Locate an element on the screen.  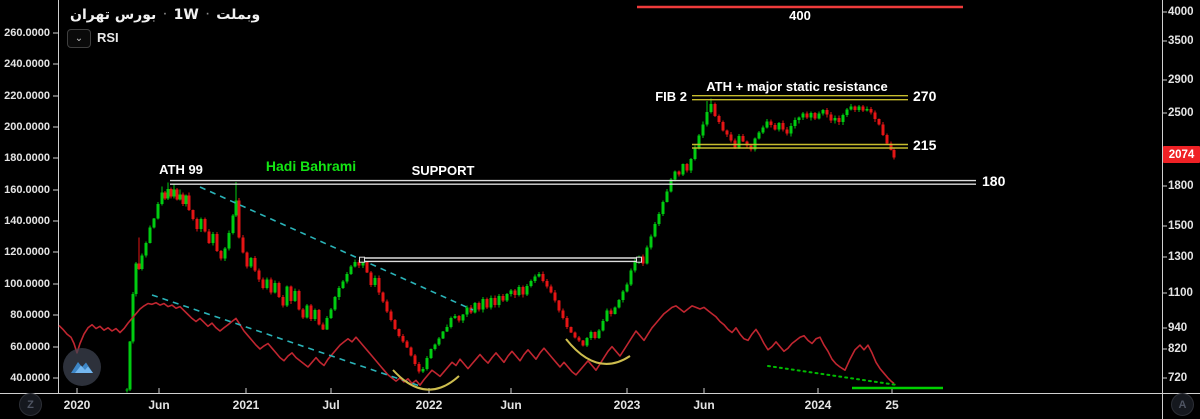
mountain-logo-icon is located at coordinates (82, 367).